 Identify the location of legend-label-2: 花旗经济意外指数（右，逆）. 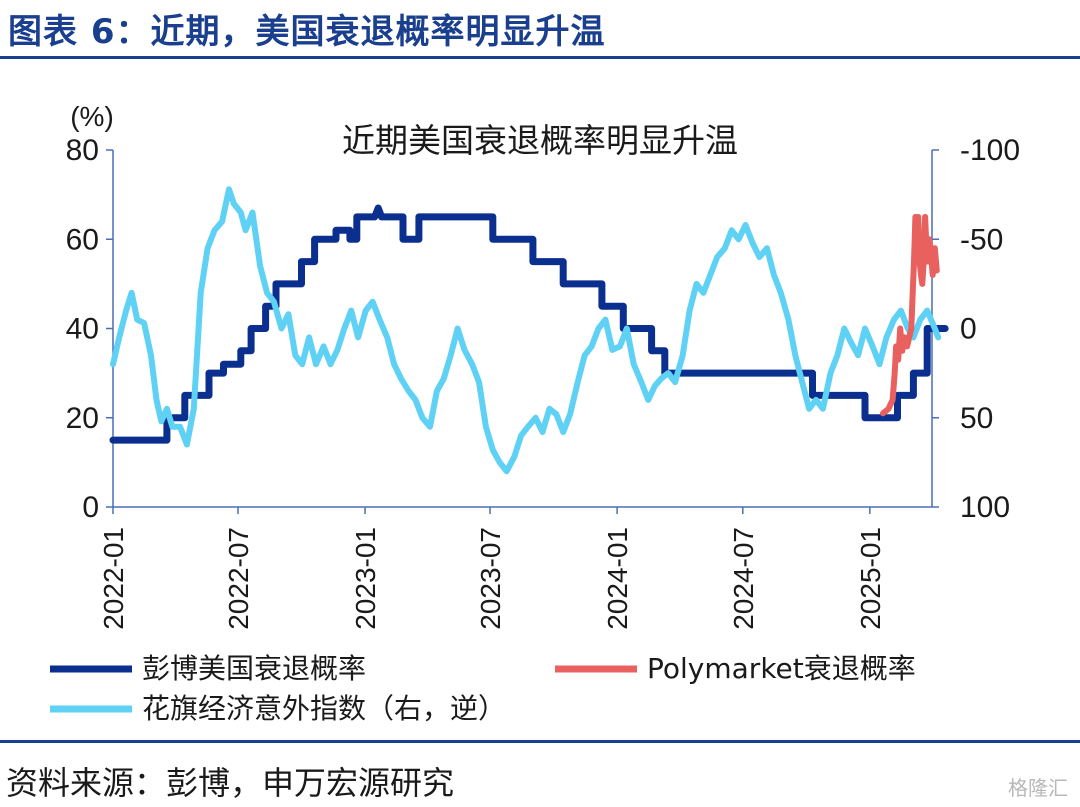
(324, 708).